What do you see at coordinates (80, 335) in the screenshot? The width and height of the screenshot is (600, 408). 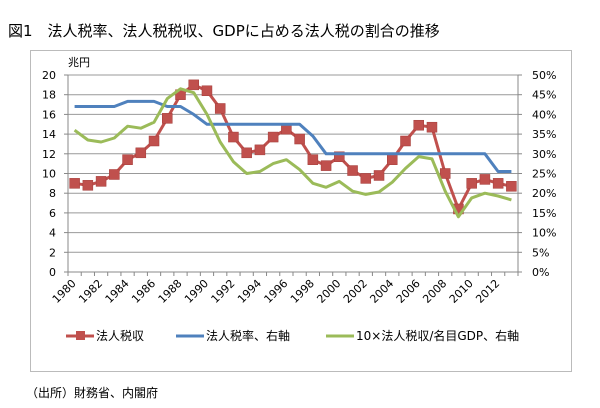 I see `legend-marker` at bounding box center [80, 335].